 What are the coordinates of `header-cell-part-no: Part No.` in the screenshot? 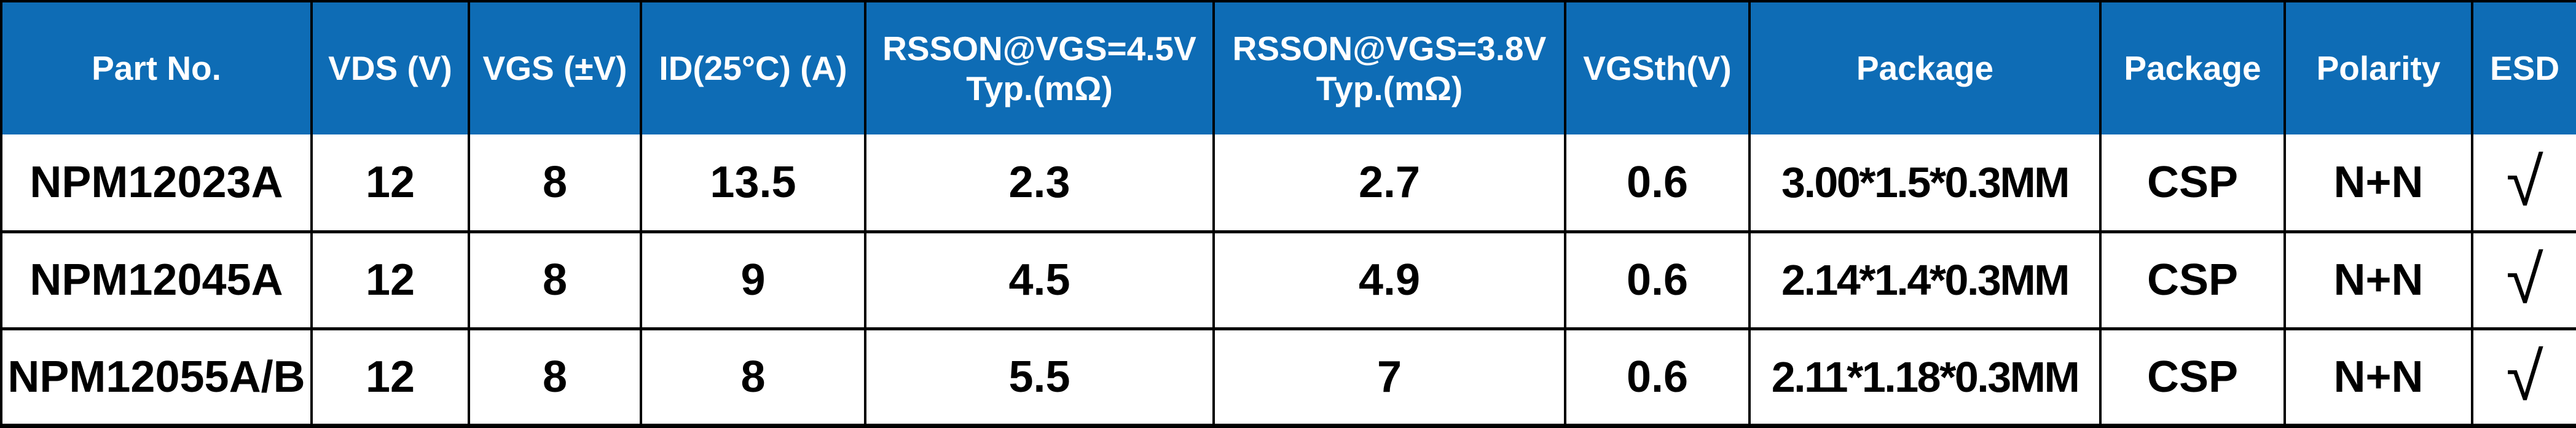 It's located at (157, 67).